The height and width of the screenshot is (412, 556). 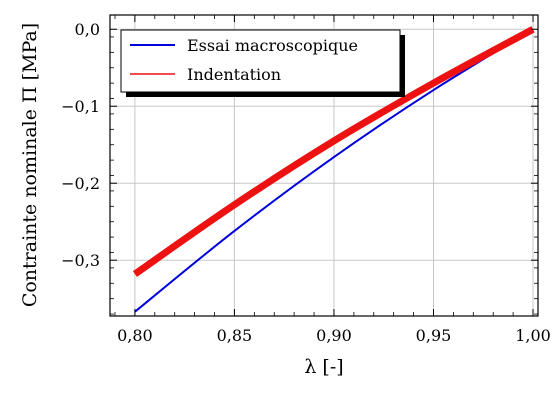 What do you see at coordinates (533, 335) in the screenshot?
I see `x-tick-label: 1,00` at bounding box center [533, 335].